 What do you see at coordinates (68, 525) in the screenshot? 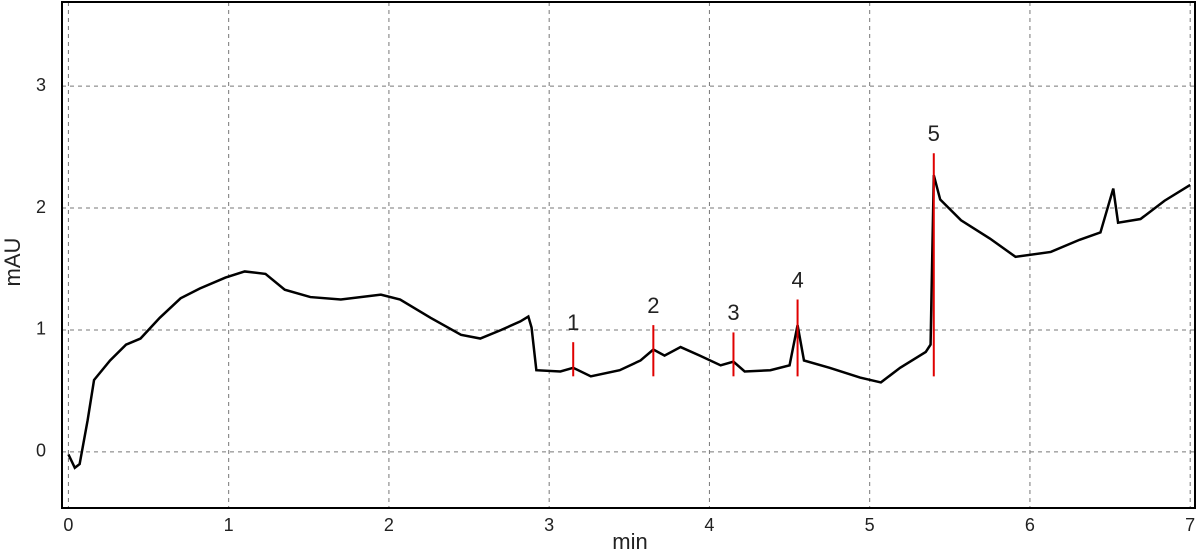
I see `x-tick-label: 0` at bounding box center [68, 525].